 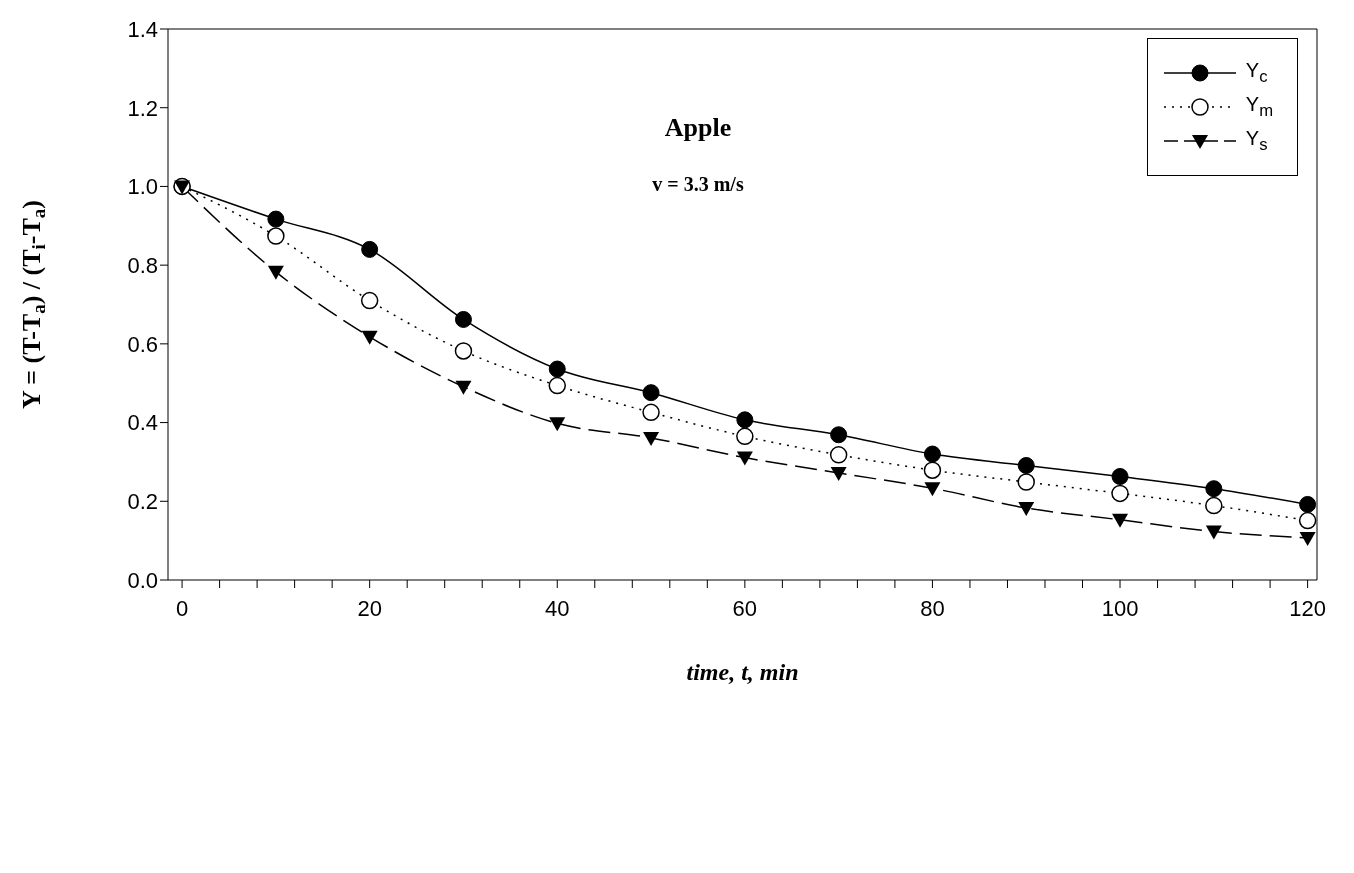 I want to click on annotation: Apple, so click(x=698, y=128).